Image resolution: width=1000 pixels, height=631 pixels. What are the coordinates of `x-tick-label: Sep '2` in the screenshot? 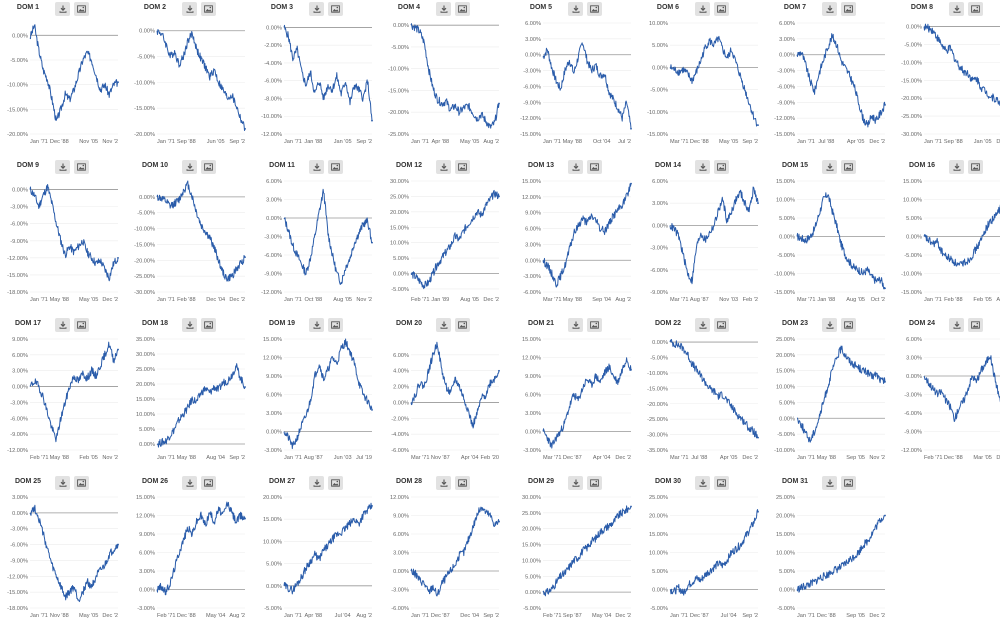 It's located at (237, 458).